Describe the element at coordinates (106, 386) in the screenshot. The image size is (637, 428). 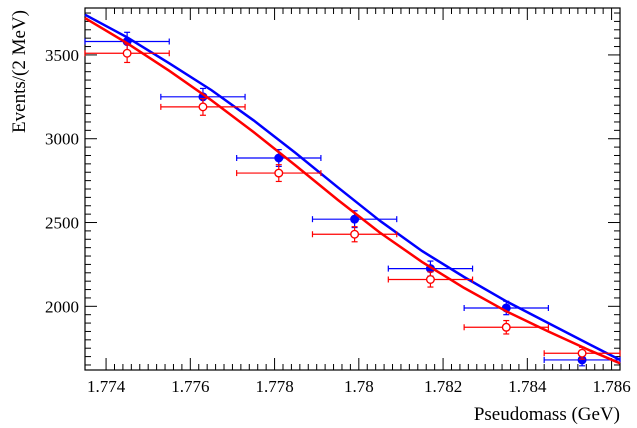
I see `x-tick-label: 1.774` at that location.